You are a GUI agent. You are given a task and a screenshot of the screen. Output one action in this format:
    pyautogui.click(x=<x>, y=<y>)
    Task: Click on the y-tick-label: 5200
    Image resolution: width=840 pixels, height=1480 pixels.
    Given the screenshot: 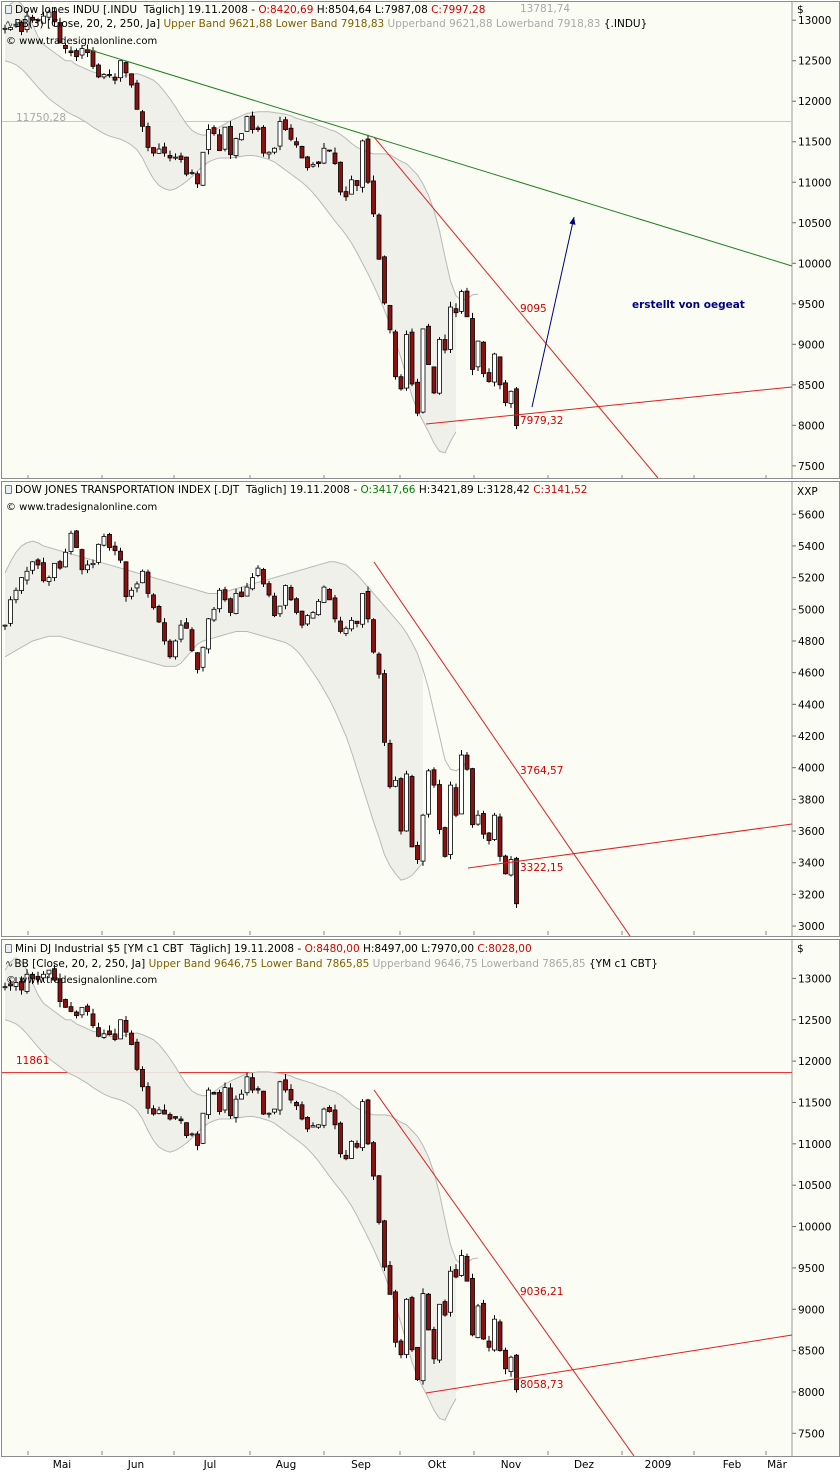 What is the action you would take?
    pyautogui.click(x=811, y=579)
    